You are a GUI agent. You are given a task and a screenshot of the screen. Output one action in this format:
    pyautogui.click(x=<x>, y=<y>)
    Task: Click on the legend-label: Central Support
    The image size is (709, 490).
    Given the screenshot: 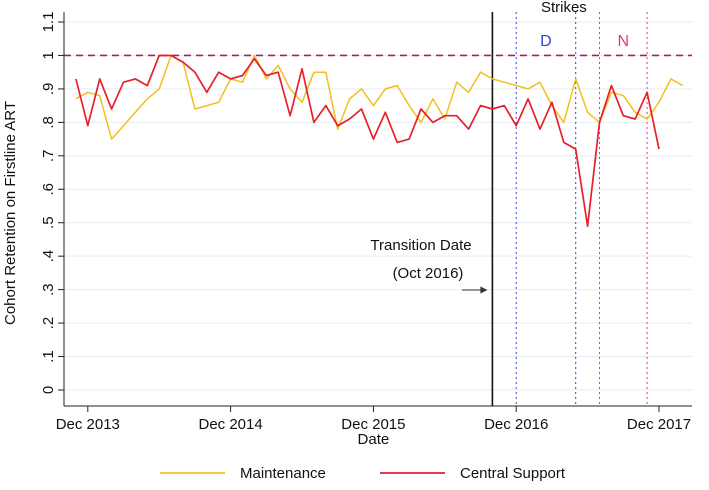 What is the action you would take?
    pyautogui.click(x=513, y=473)
    